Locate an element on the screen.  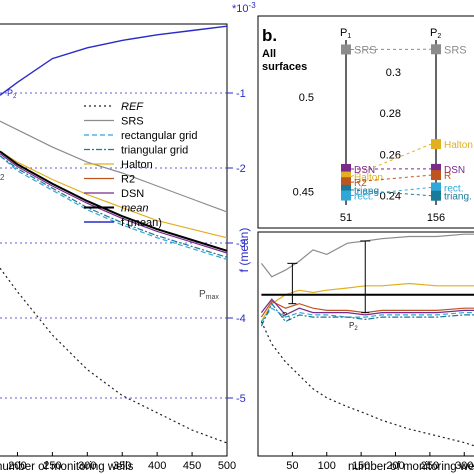
panel-b-connector-halton is located at coordinates (391, 160).